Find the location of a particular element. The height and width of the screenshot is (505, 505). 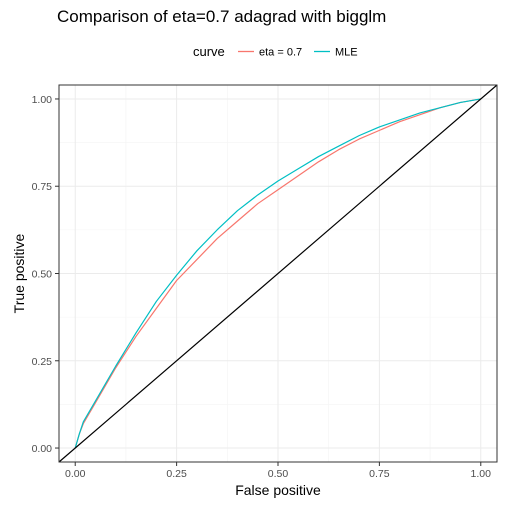

y-axis-title: True positive is located at coordinates (19, 273).